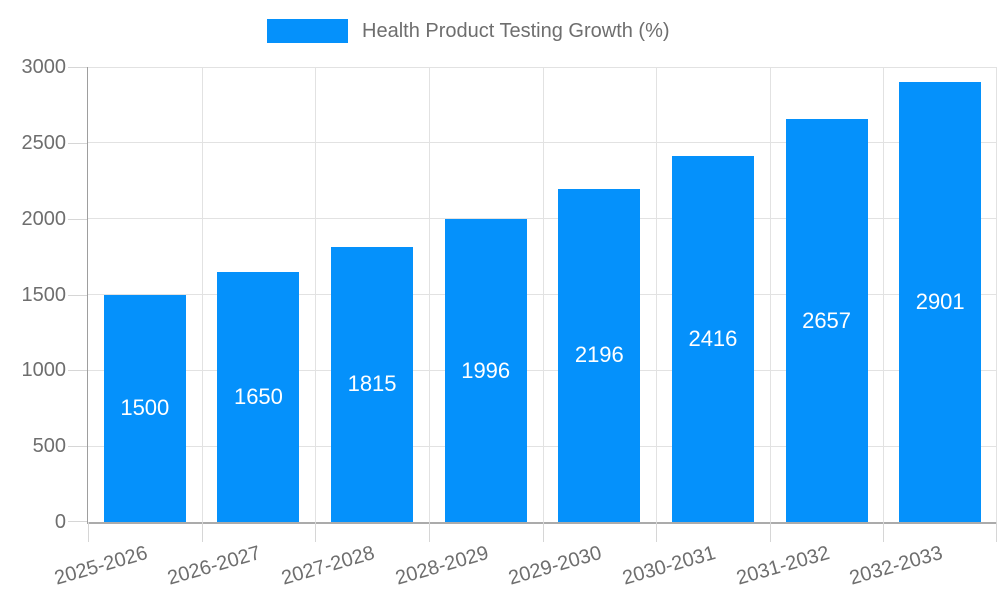  I want to click on bar: 1996, so click(485, 370).